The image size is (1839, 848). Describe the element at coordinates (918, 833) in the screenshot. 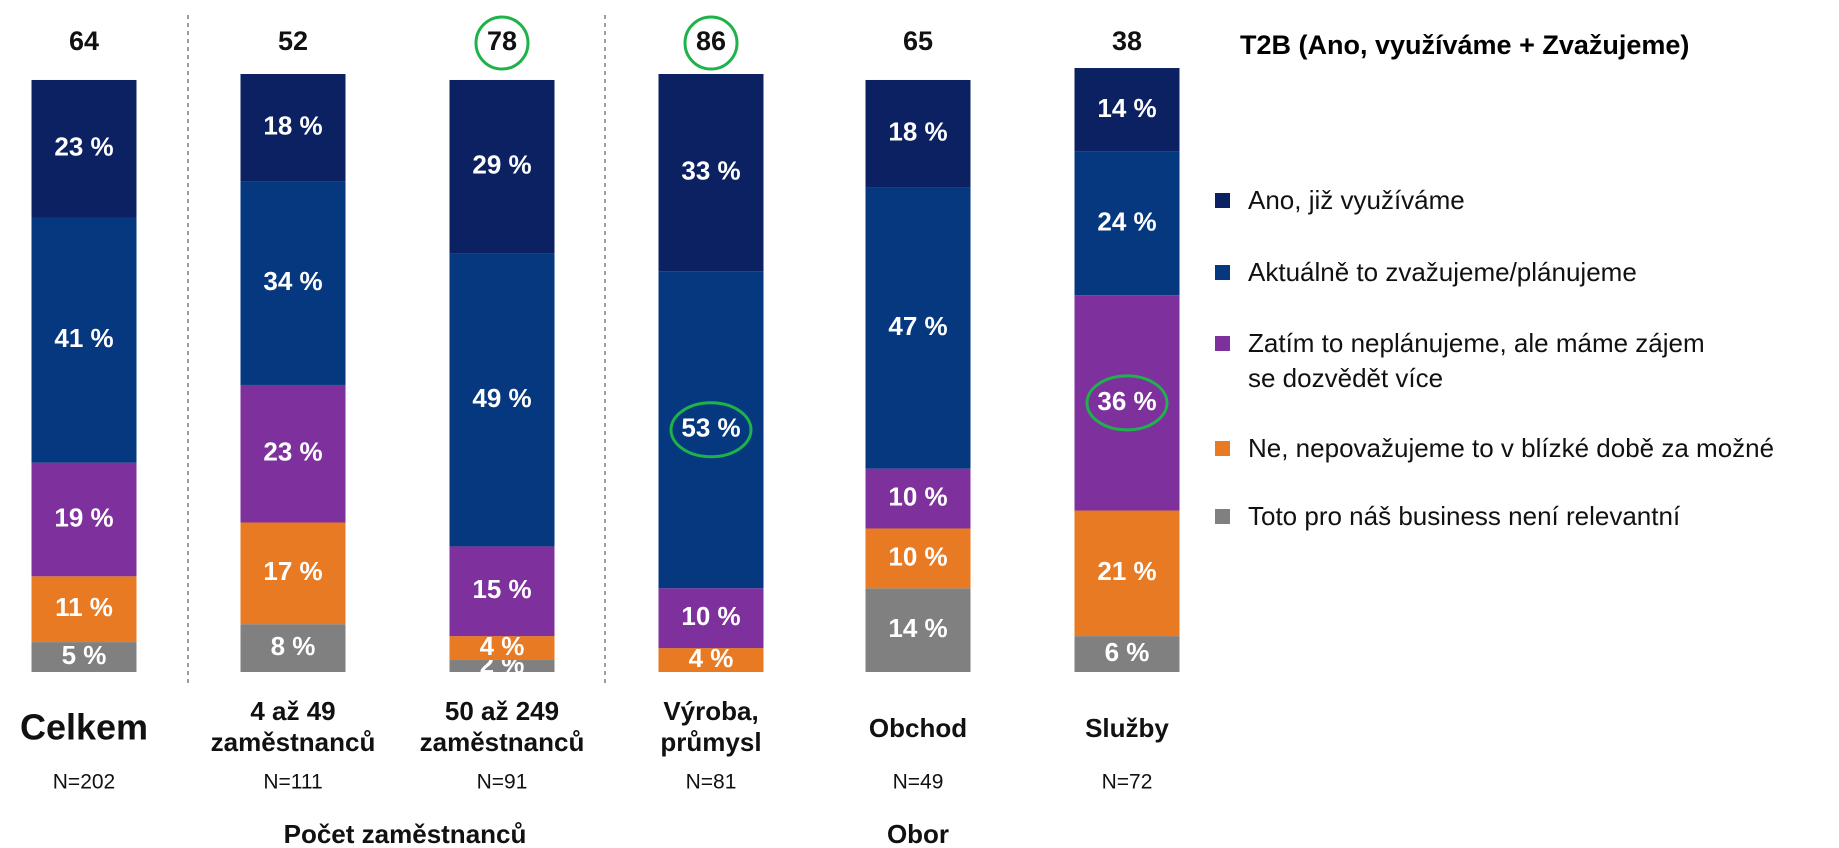

I see `group-label: Obor` at that location.